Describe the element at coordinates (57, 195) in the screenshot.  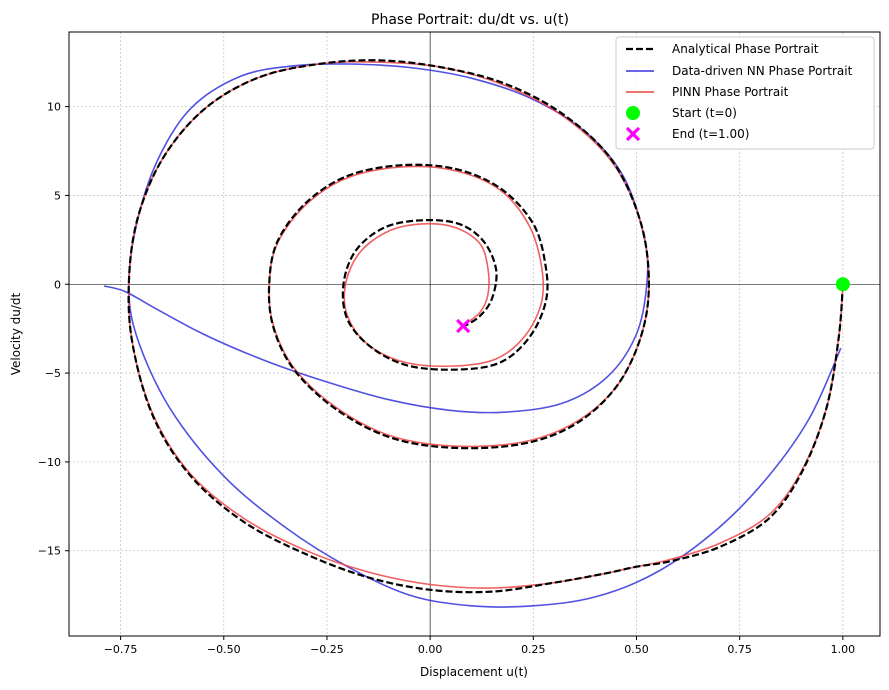
I see `y-tick-label: 5` at that location.